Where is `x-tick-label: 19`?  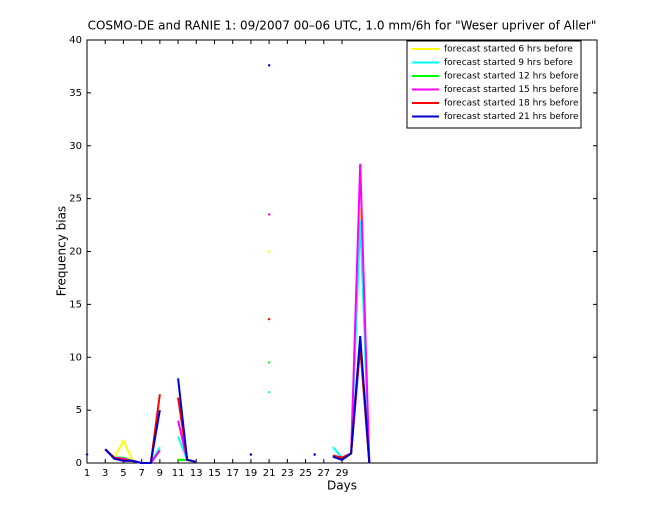 x-tick-label: 19 is located at coordinates (251, 473).